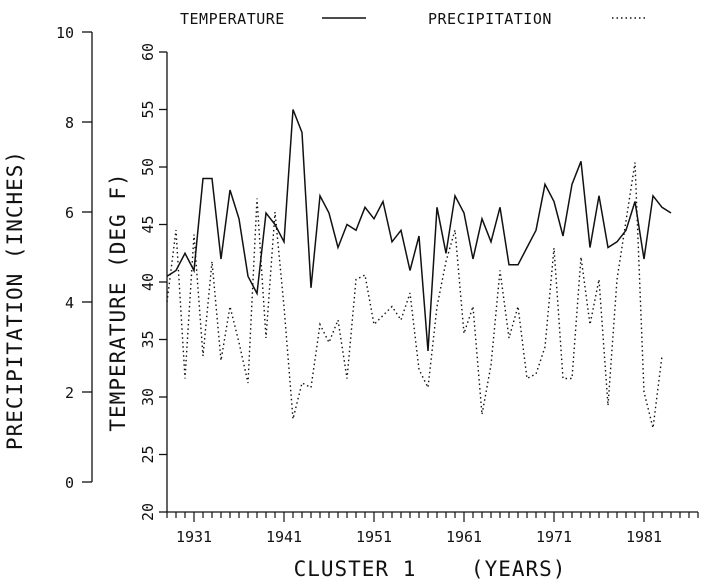 The width and height of the screenshot is (701, 584). I want to click on temperature-tick-label: 20, so click(148, 512).